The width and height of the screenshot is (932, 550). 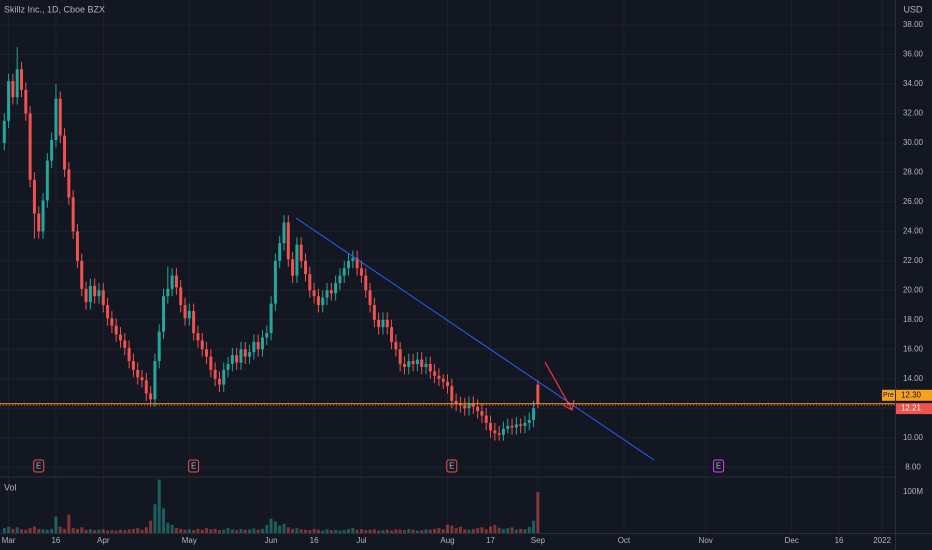 What do you see at coordinates (10, 487) in the screenshot?
I see `volume-label: Vol` at bounding box center [10, 487].